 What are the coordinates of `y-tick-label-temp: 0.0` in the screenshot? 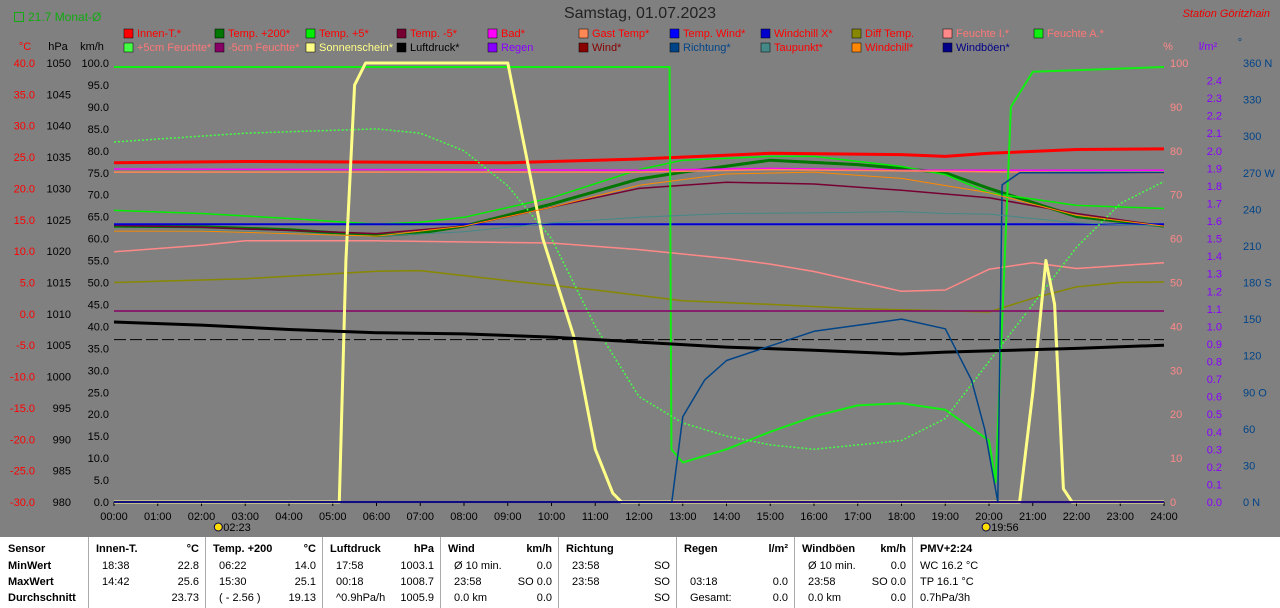 It's located at (27, 315).